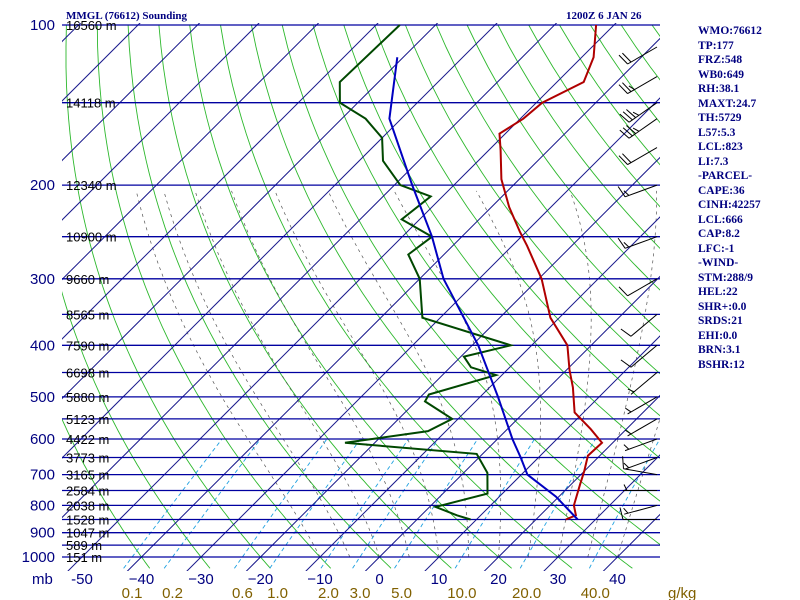 This screenshot has width=800, height=600. What do you see at coordinates (42, 475) in the screenshot?
I see `pressure-tick-label: 700` at bounding box center [42, 475].